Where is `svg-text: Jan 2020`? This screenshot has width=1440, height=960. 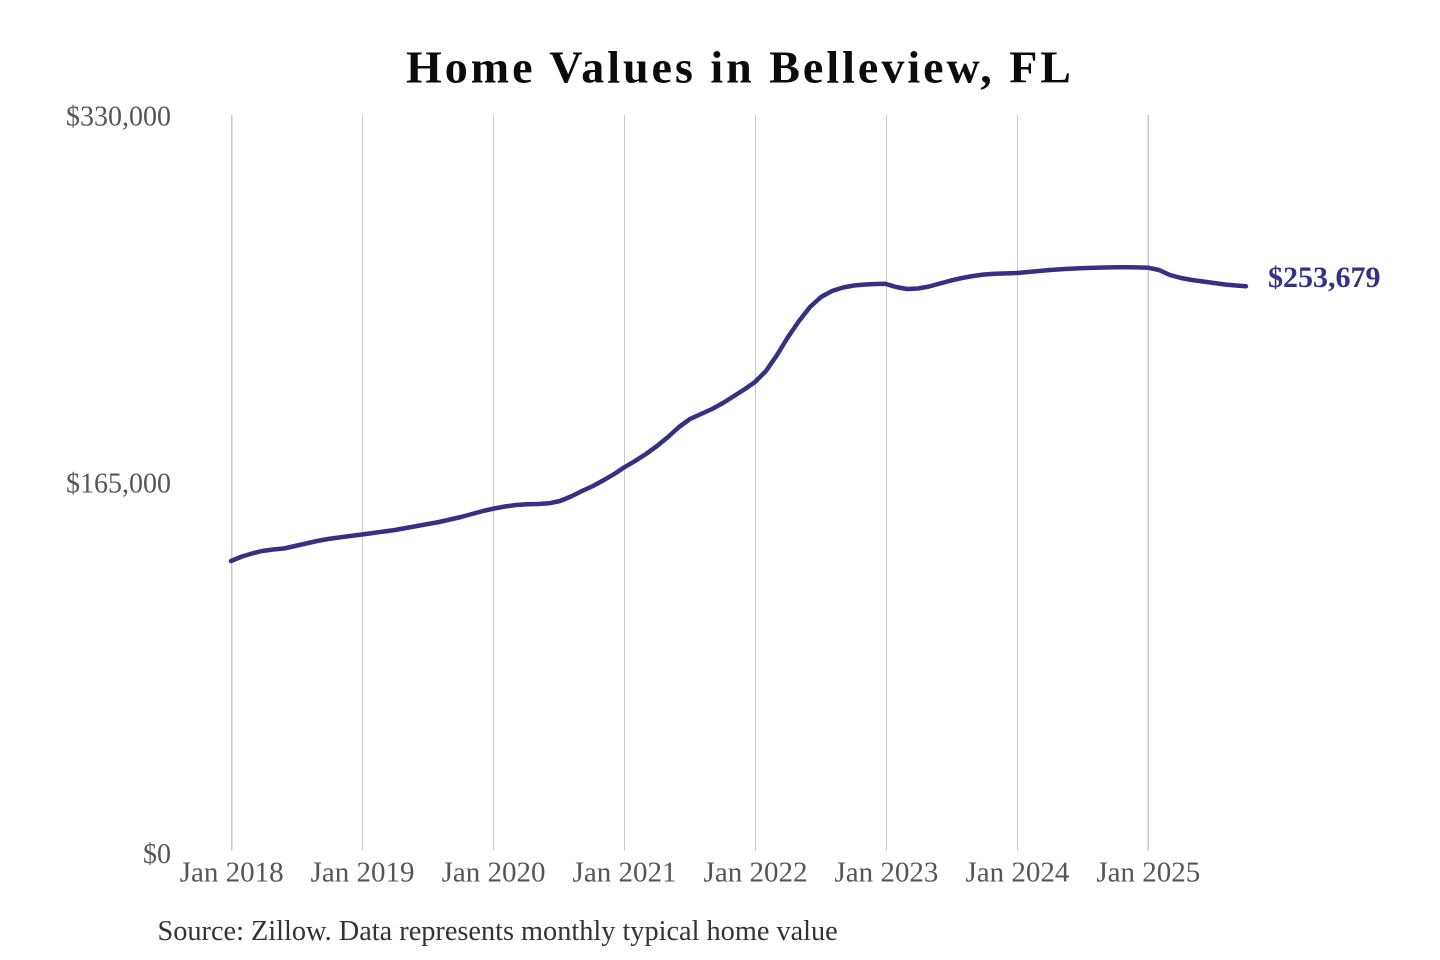 svg-text: Jan 2020 is located at coordinates (494, 873).